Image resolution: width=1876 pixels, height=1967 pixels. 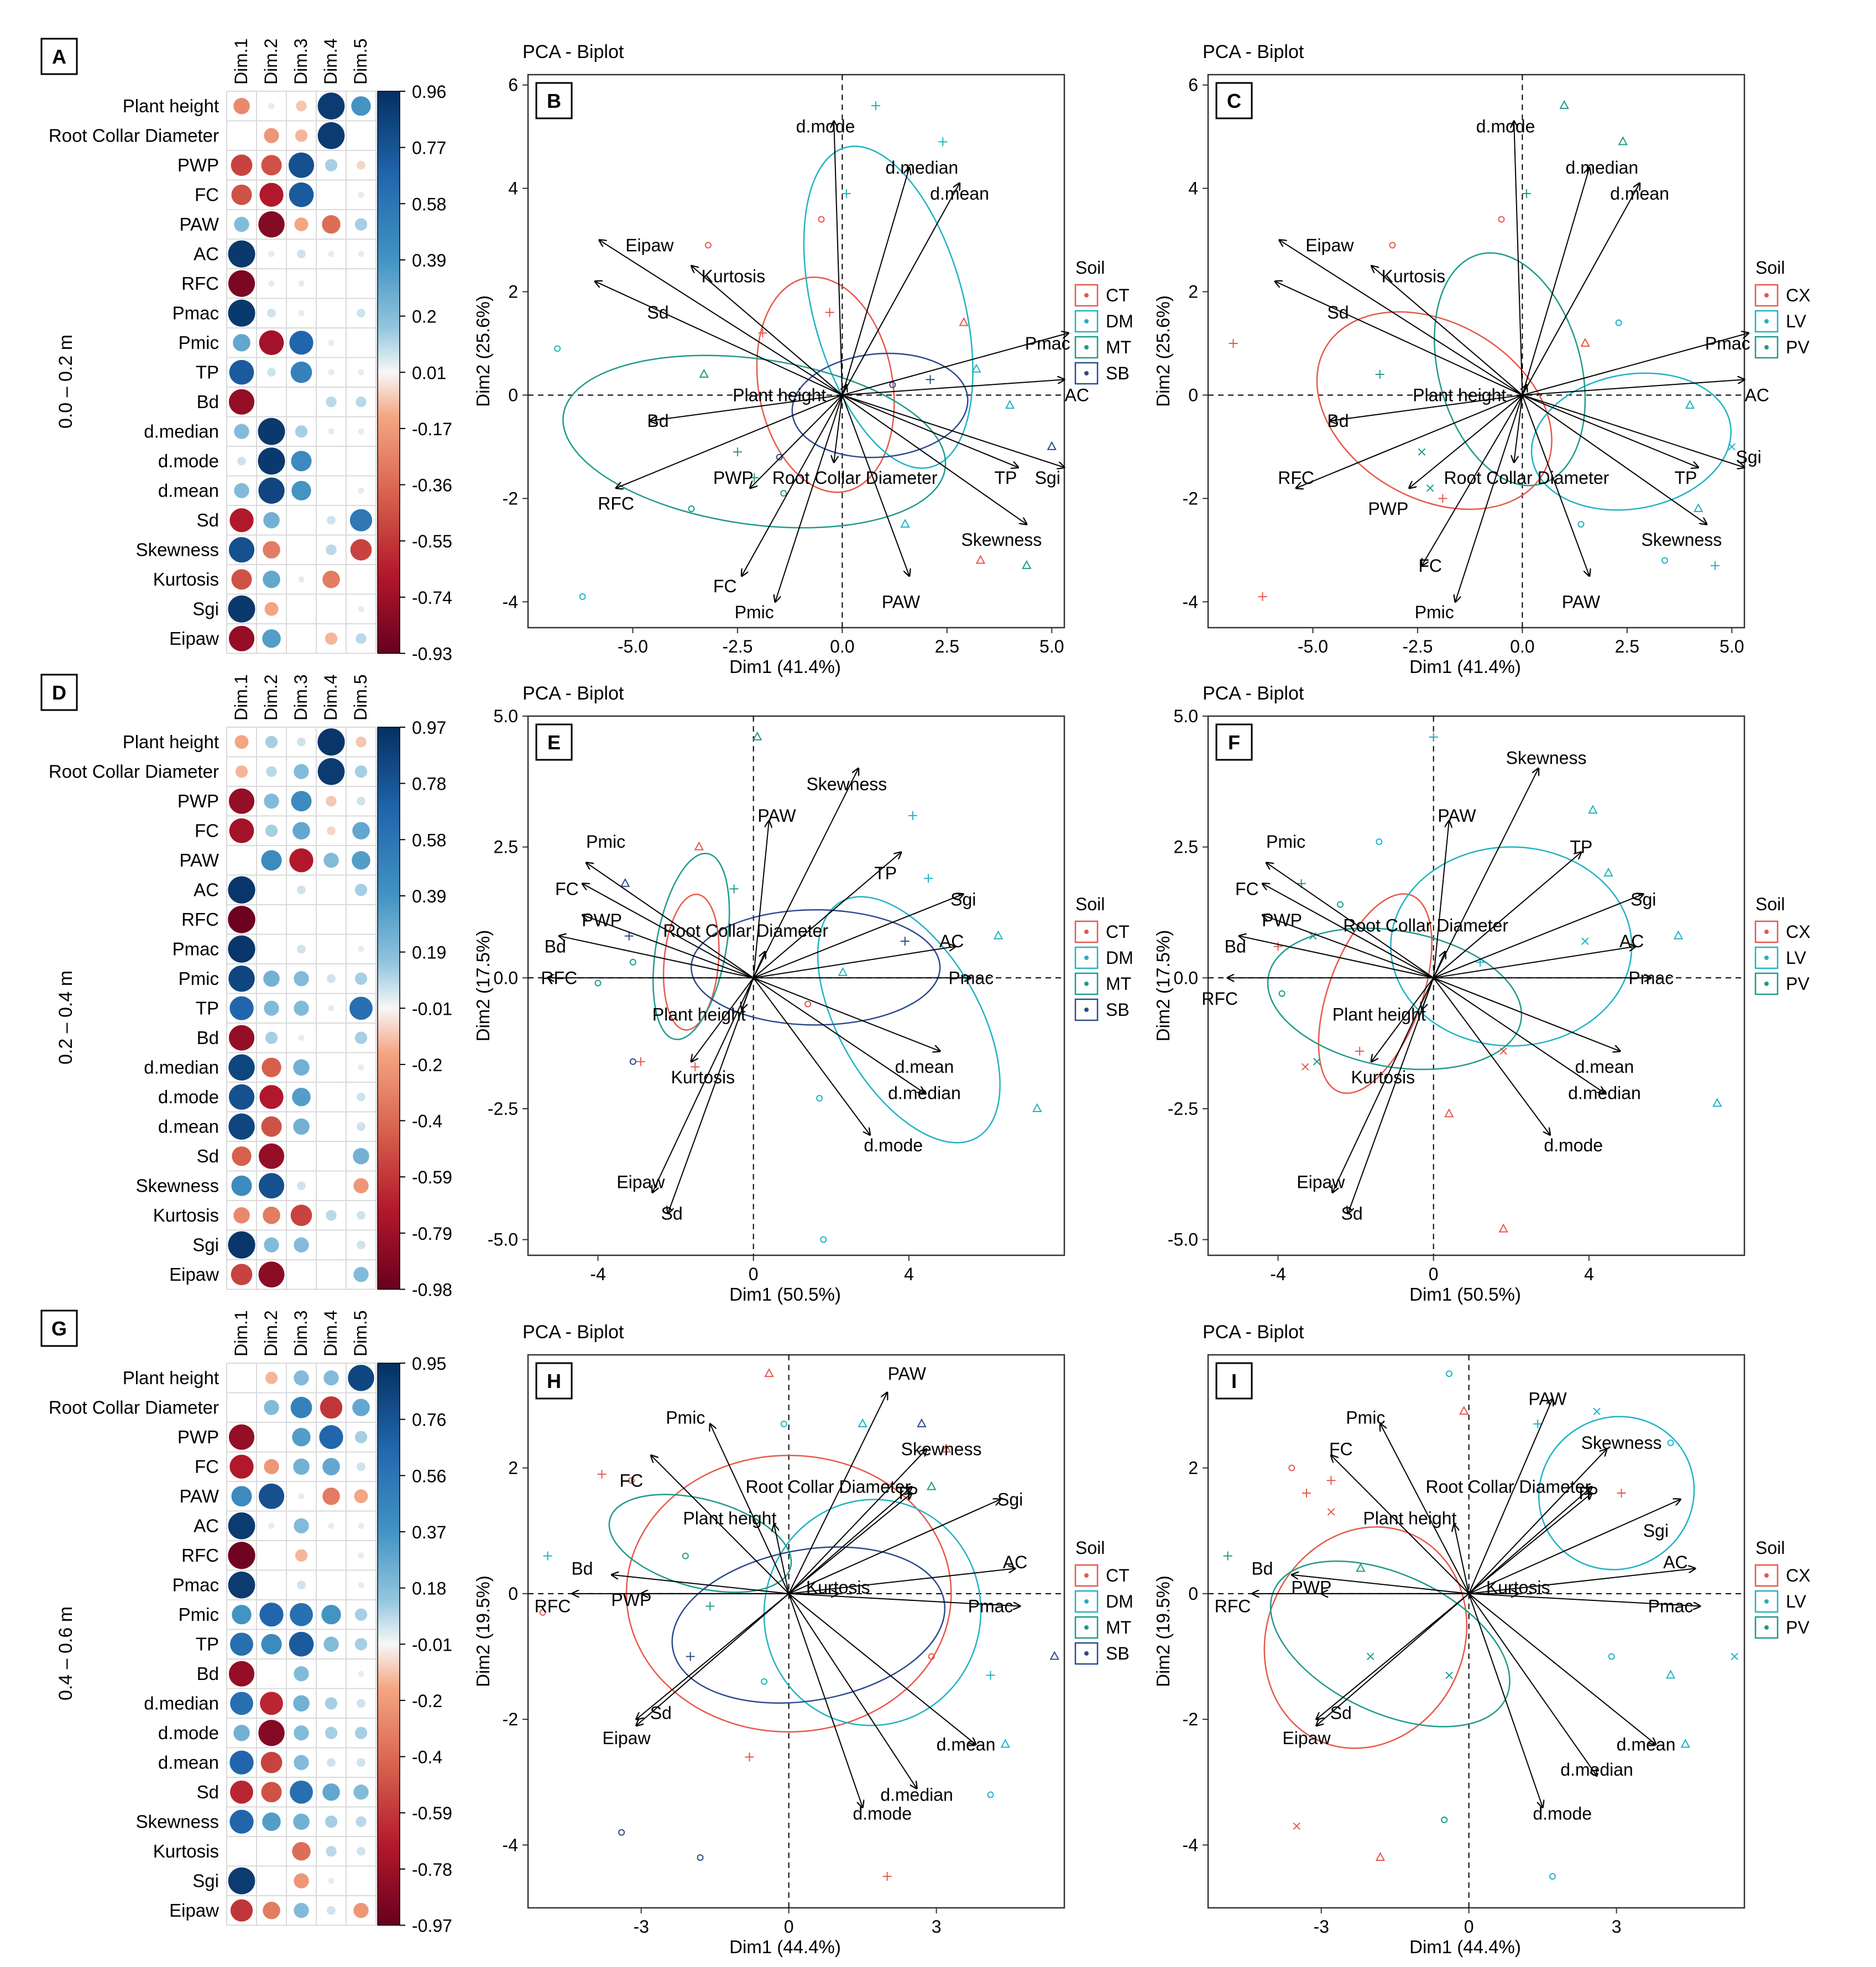 What do you see at coordinates (796, 986) in the screenshot?
I see `plot-frame` at bounding box center [796, 986].